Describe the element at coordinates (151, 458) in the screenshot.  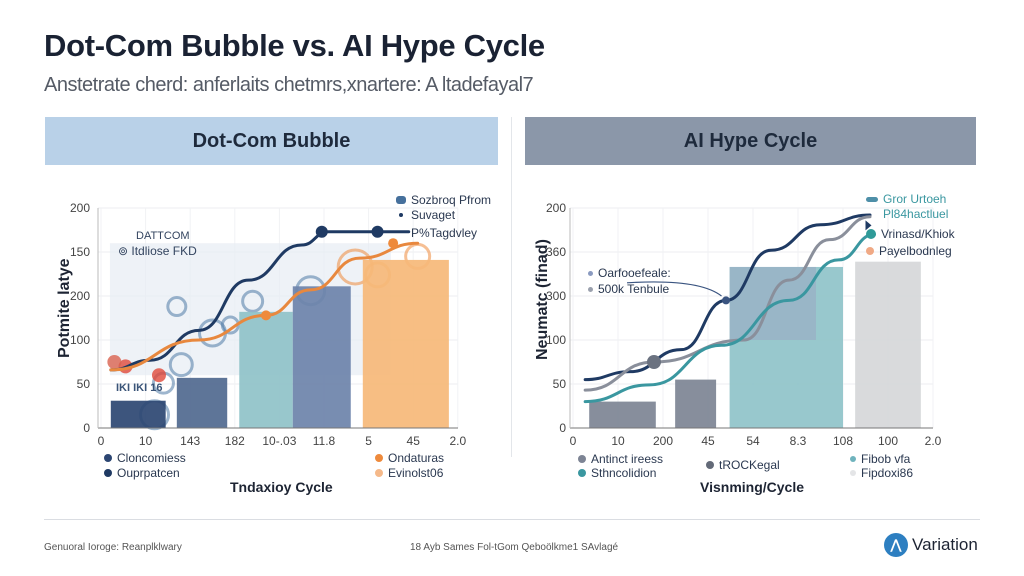
I see `legend-label: Cloncomiess` at that location.